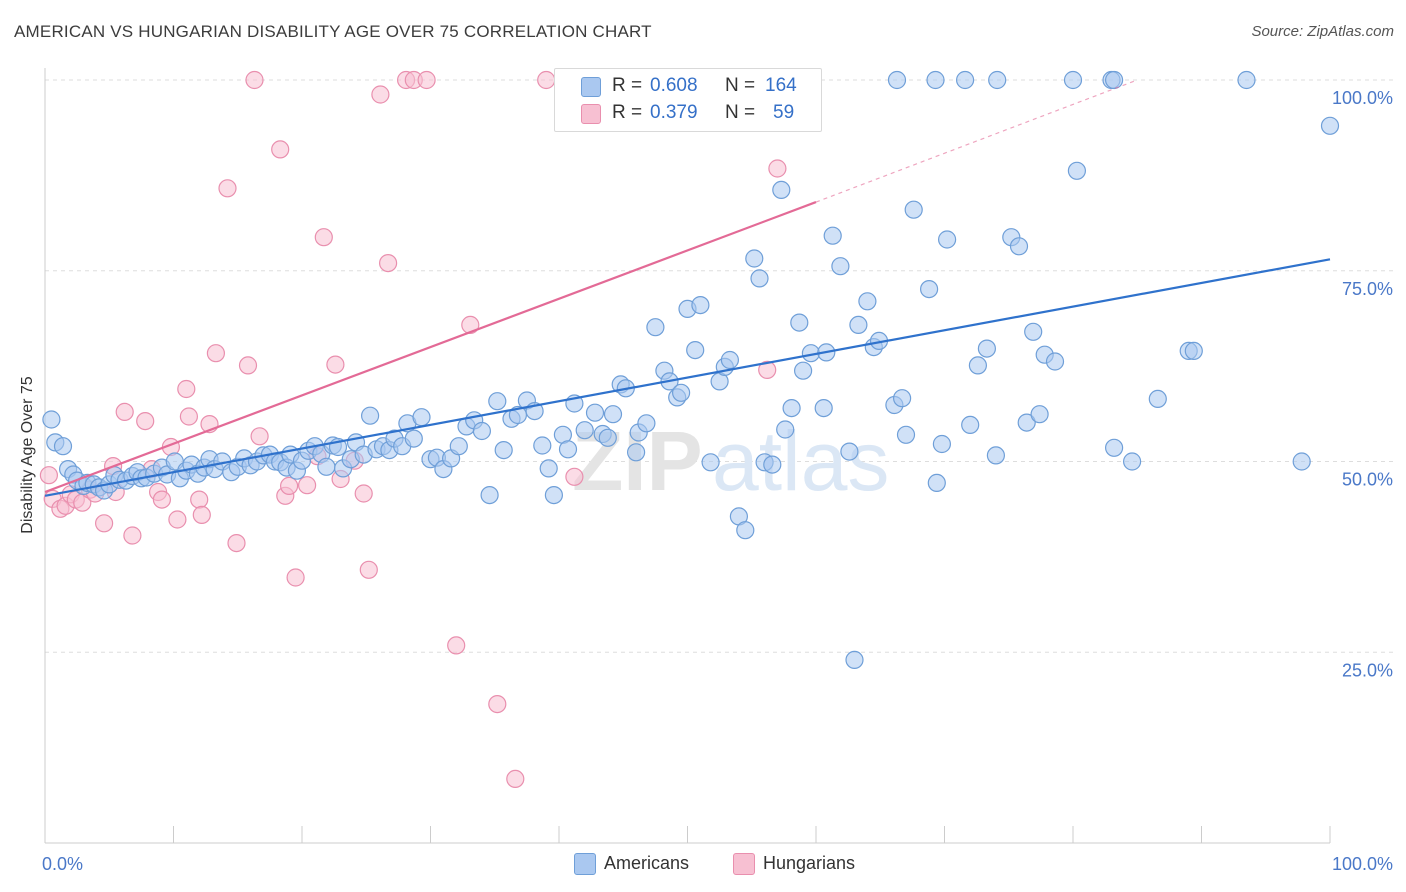  I want to click on x-tick-label-max: 100.0%, so click(1362, 864).